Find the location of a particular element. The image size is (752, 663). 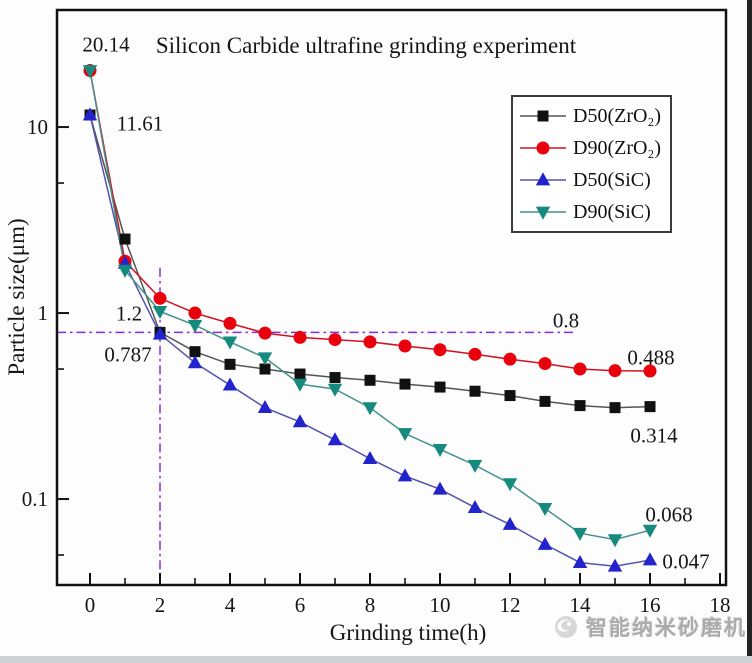

legend-item-d90-sic: D90(SiC) is located at coordinates (594, 212).